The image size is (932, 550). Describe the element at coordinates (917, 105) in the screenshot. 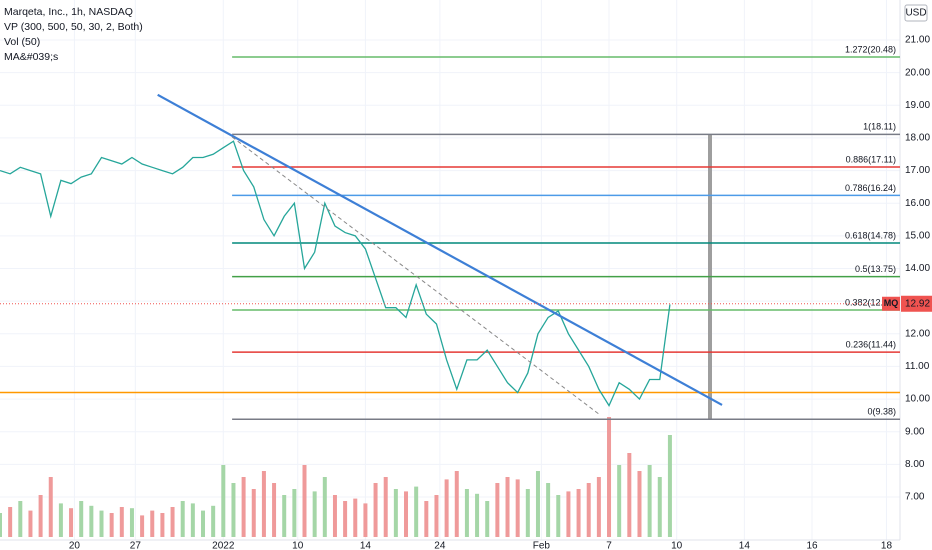

I see `y-tick-label: 19.00` at that location.